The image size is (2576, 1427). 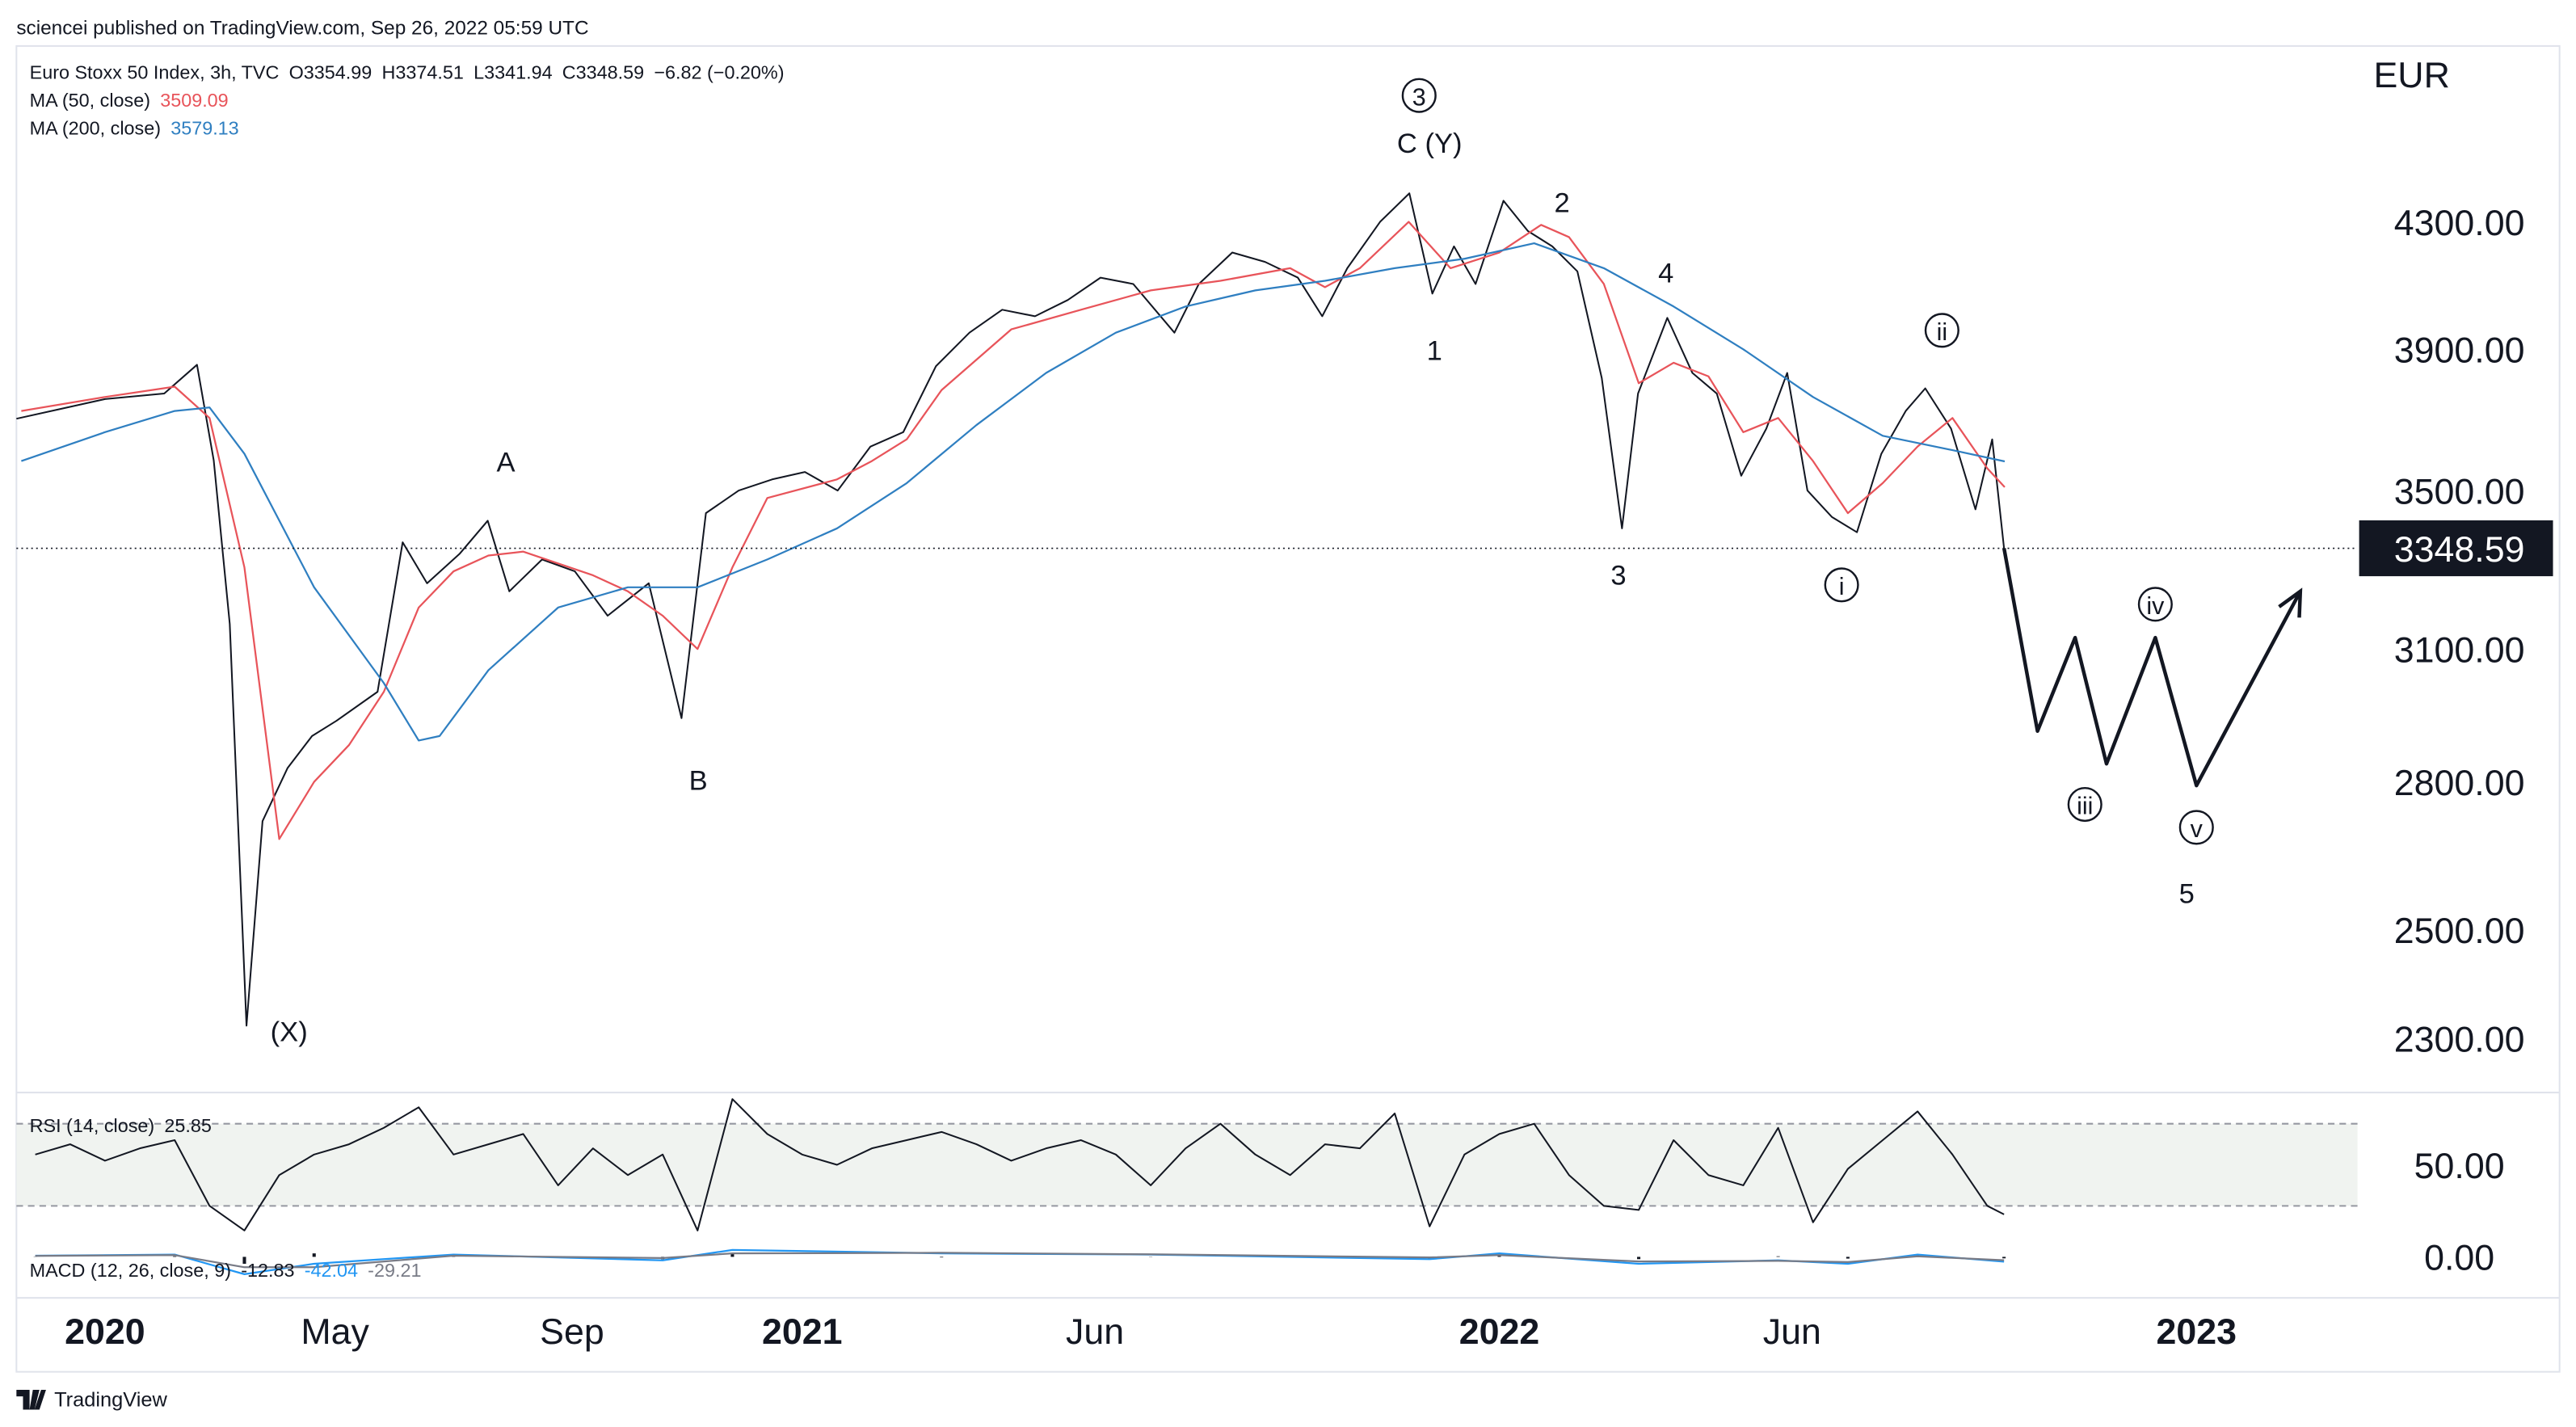 What do you see at coordinates (505, 463) in the screenshot?
I see `wave-label: A` at bounding box center [505, 463].